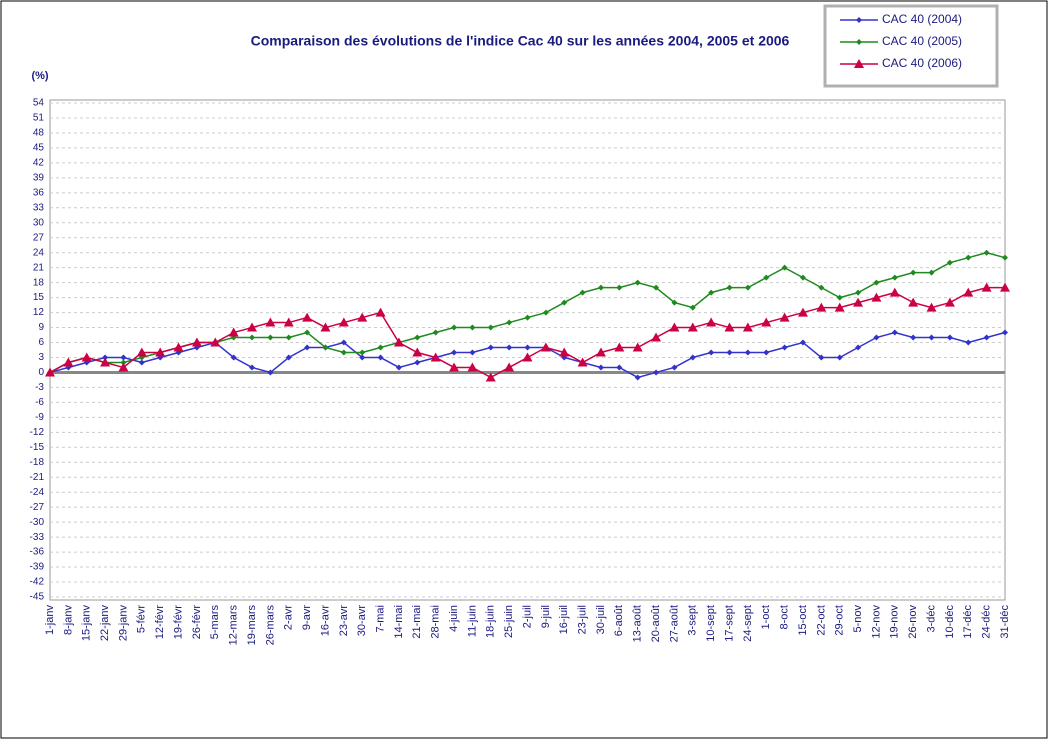 The image size is (1049, 745). I want to click on x-tick-label: 8-janv, so click(68, 620).